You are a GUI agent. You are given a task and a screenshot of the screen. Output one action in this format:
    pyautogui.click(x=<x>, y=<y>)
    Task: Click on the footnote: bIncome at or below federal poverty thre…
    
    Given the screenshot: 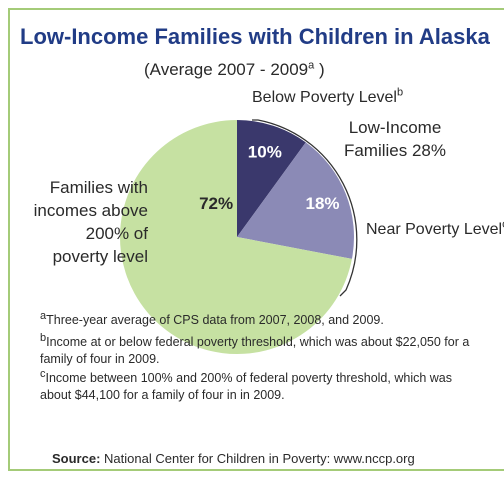 What is the action you would take?
    pyautogui.click(x=255, y=349)
    